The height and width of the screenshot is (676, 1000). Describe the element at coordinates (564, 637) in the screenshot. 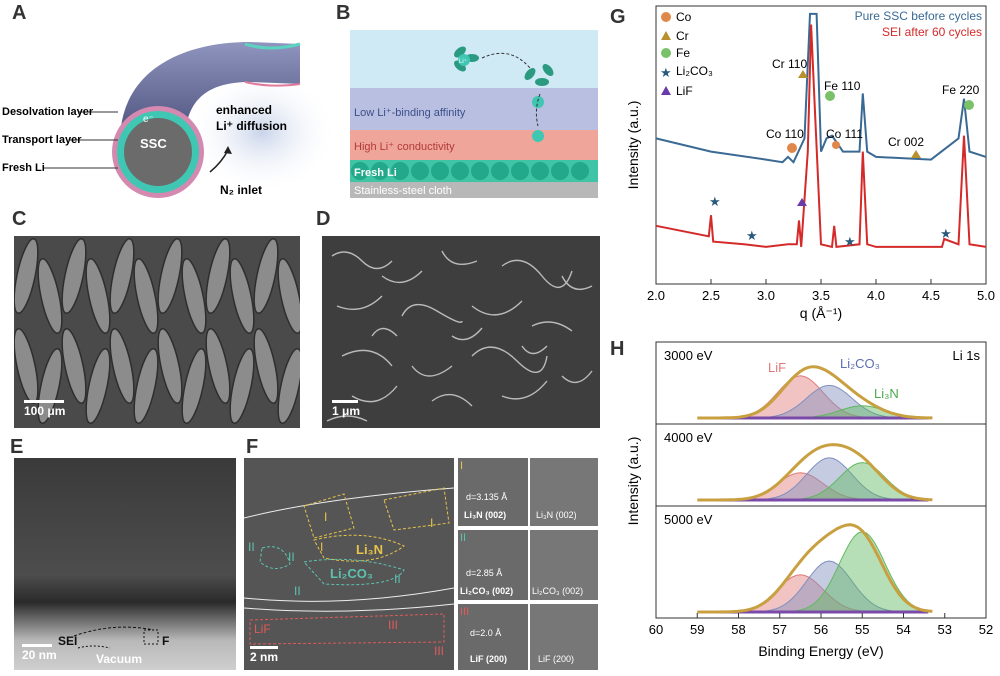

I see `inset-fft-iii: LiF (200)` at that location.